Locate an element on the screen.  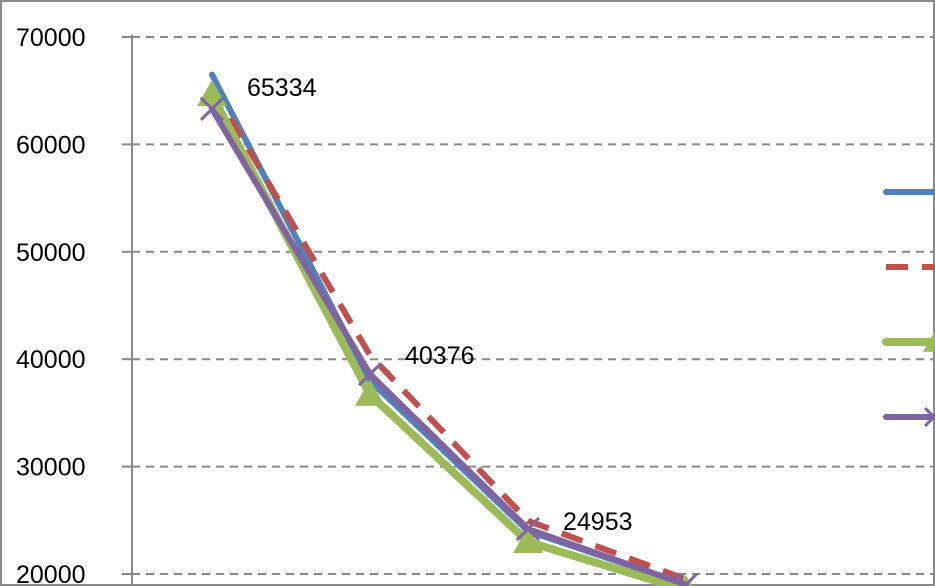
legend is located at coordinates (908, 308).